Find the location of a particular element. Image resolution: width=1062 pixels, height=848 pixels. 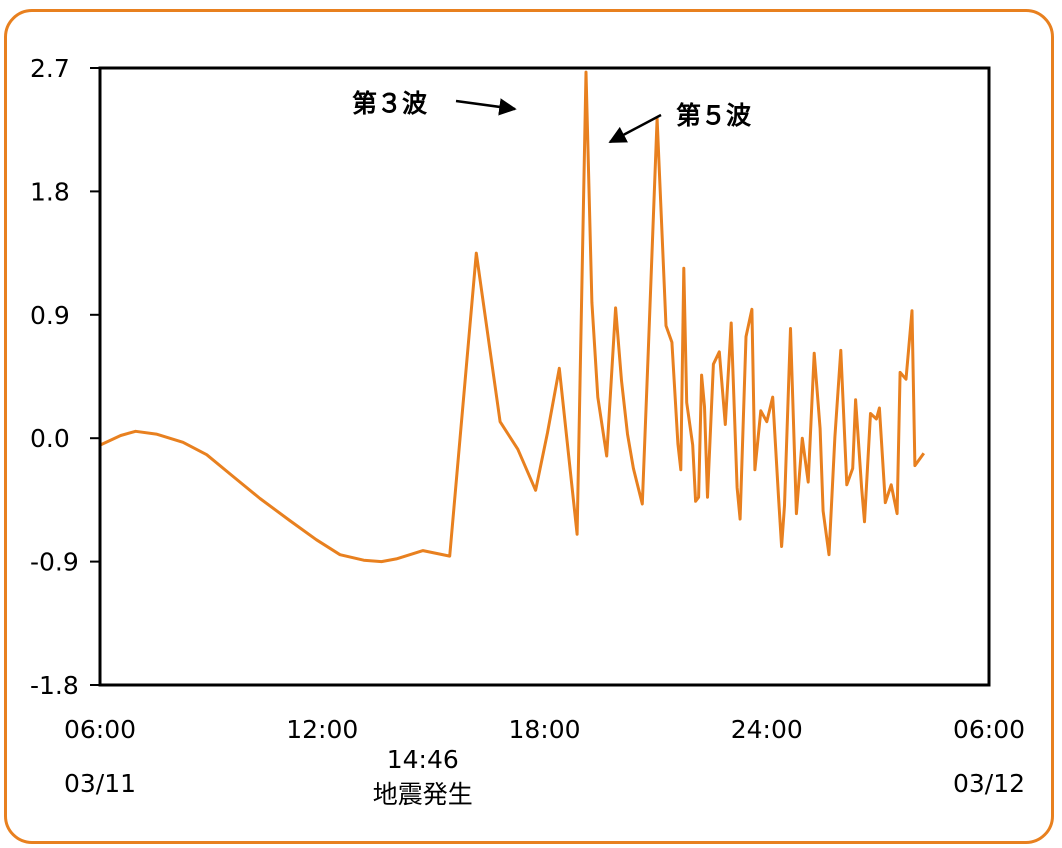

y-tick-label: -1.8 is located at coordinates (54, 685).